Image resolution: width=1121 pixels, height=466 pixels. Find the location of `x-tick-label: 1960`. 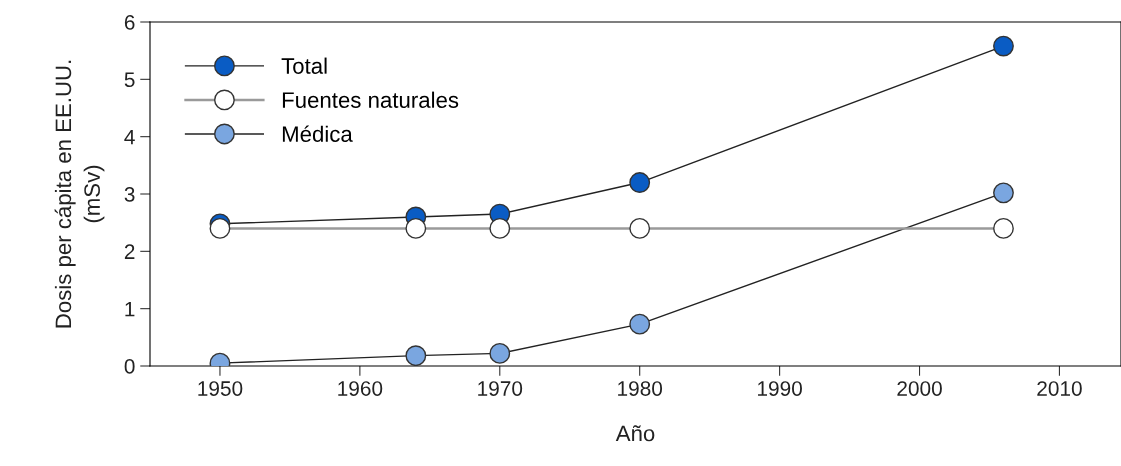

x-tick-label: 1960 is located at coordinates (360, 388).